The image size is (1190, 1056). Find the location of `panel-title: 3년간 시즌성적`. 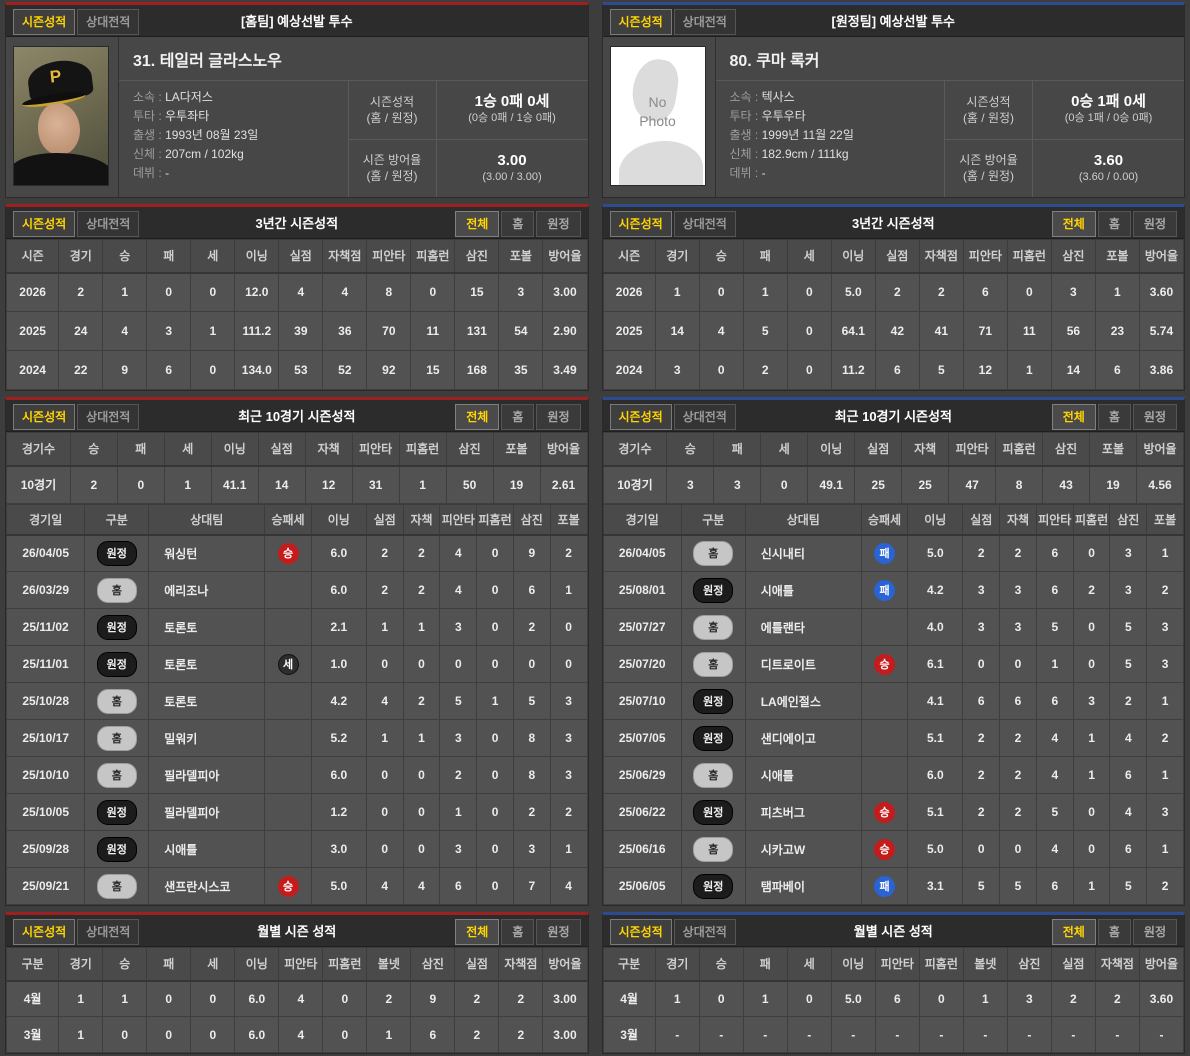

panel-title: 3년간 시즌성적 is located at coordinates (893, 223).